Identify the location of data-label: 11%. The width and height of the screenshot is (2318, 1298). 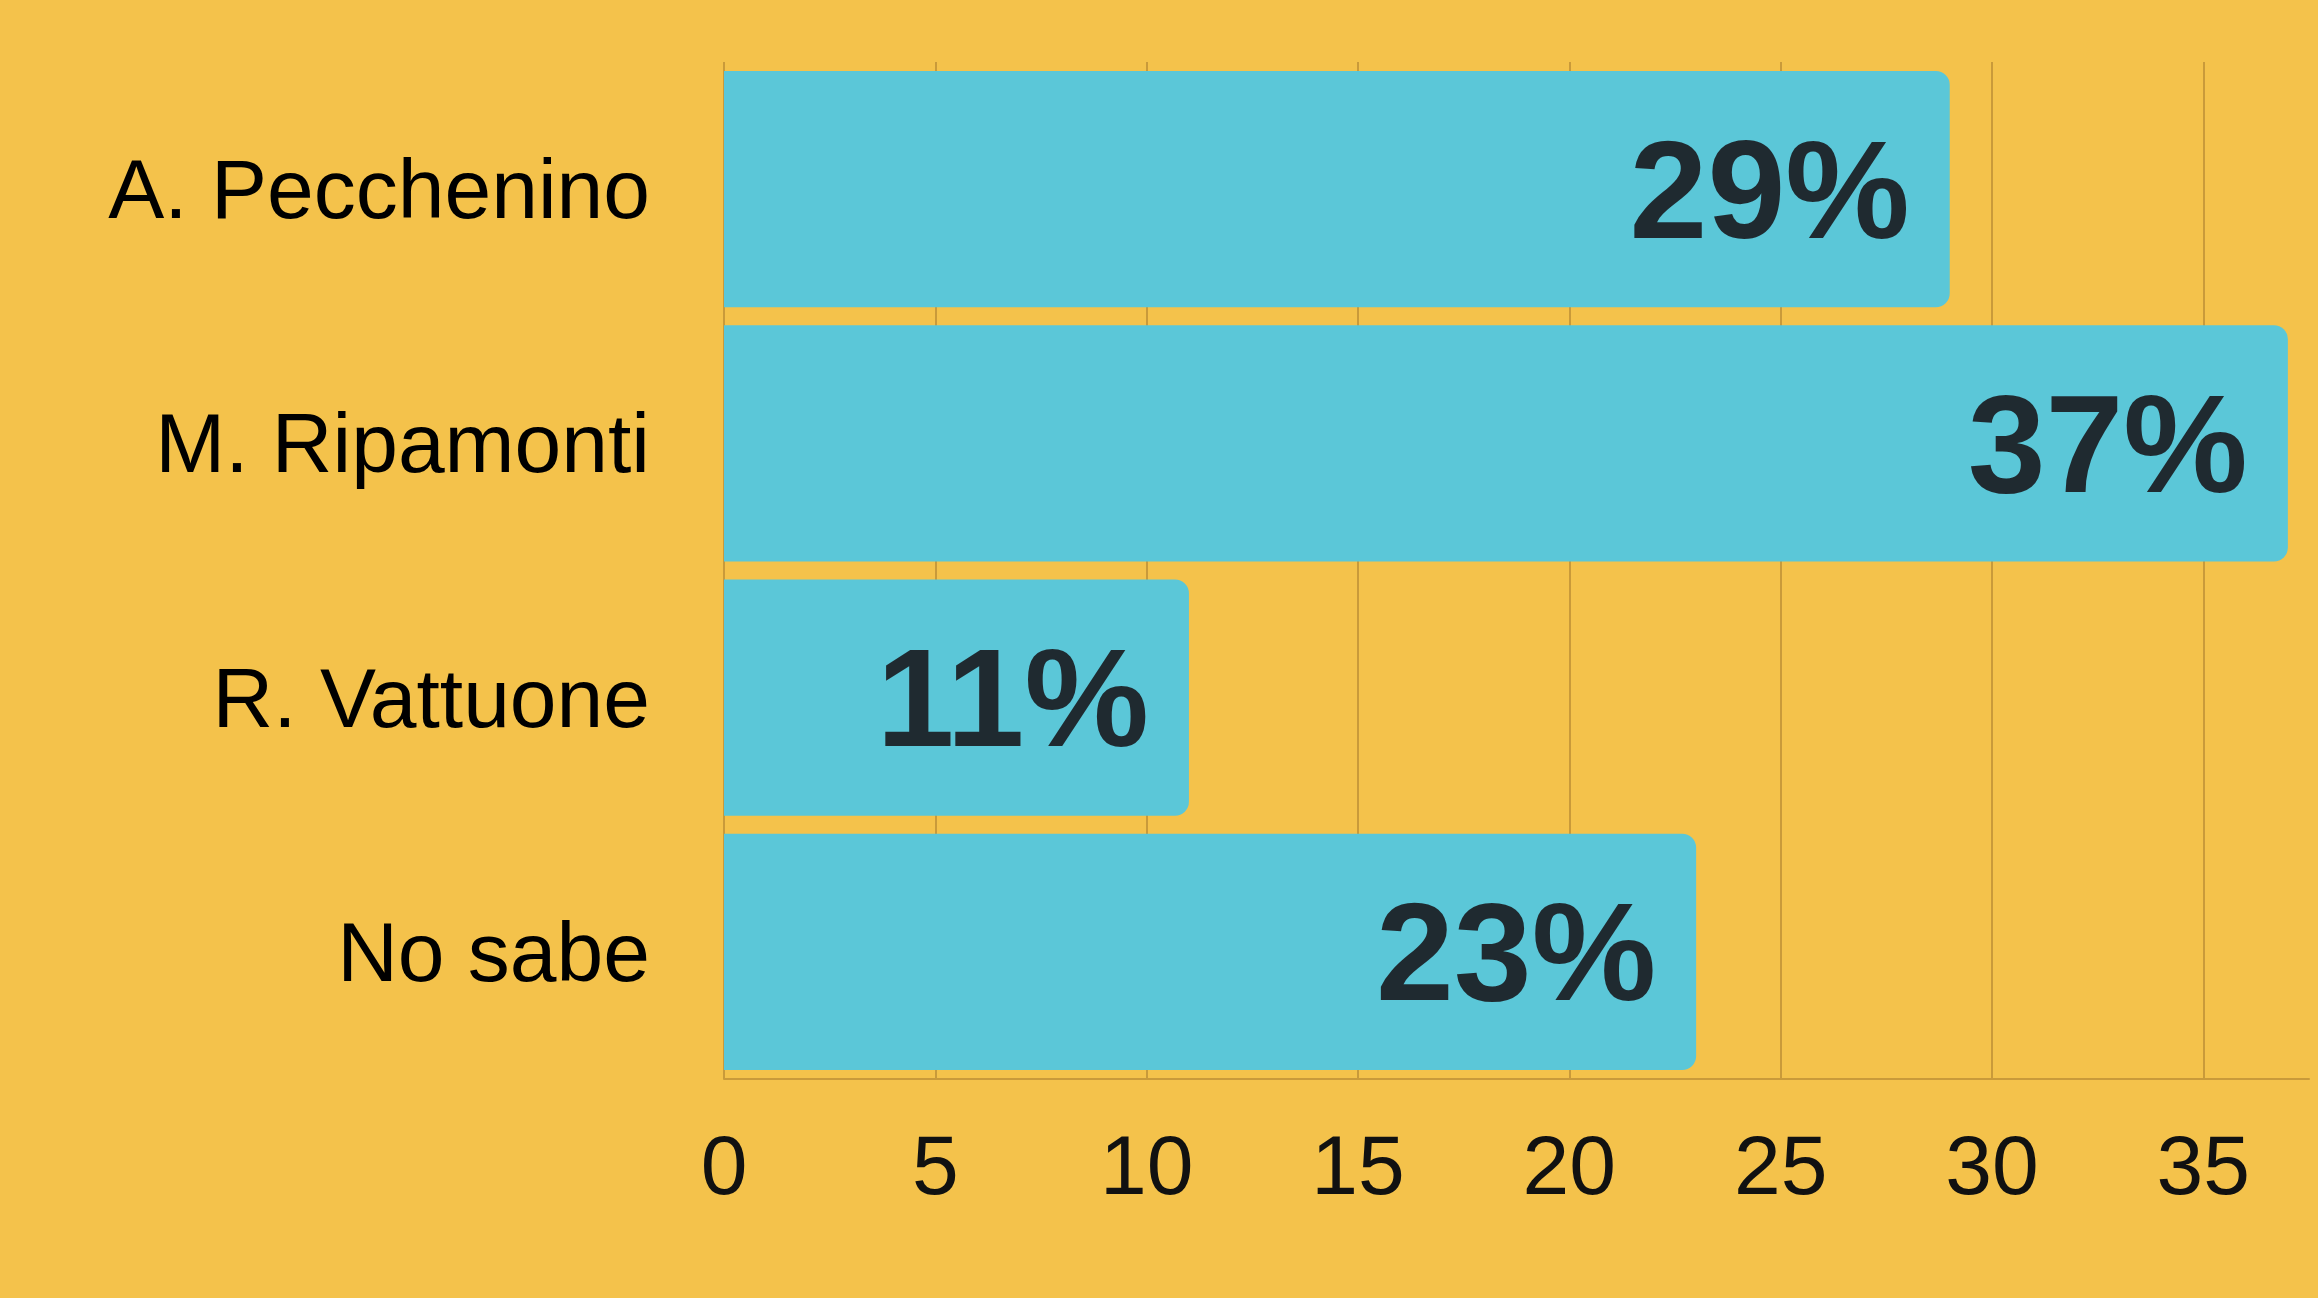
(1012, 698).